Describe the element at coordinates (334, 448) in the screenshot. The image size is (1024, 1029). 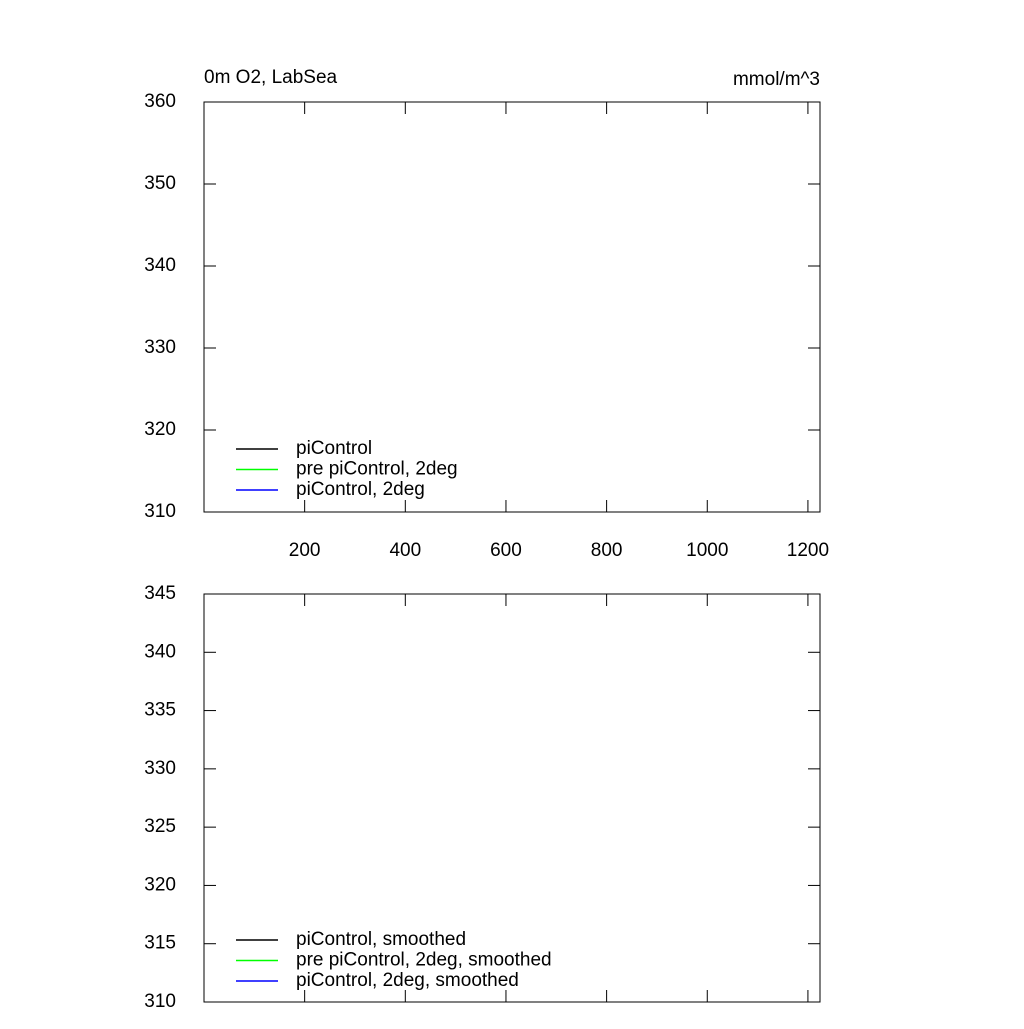
I see `legend-label: piControl` at that location.